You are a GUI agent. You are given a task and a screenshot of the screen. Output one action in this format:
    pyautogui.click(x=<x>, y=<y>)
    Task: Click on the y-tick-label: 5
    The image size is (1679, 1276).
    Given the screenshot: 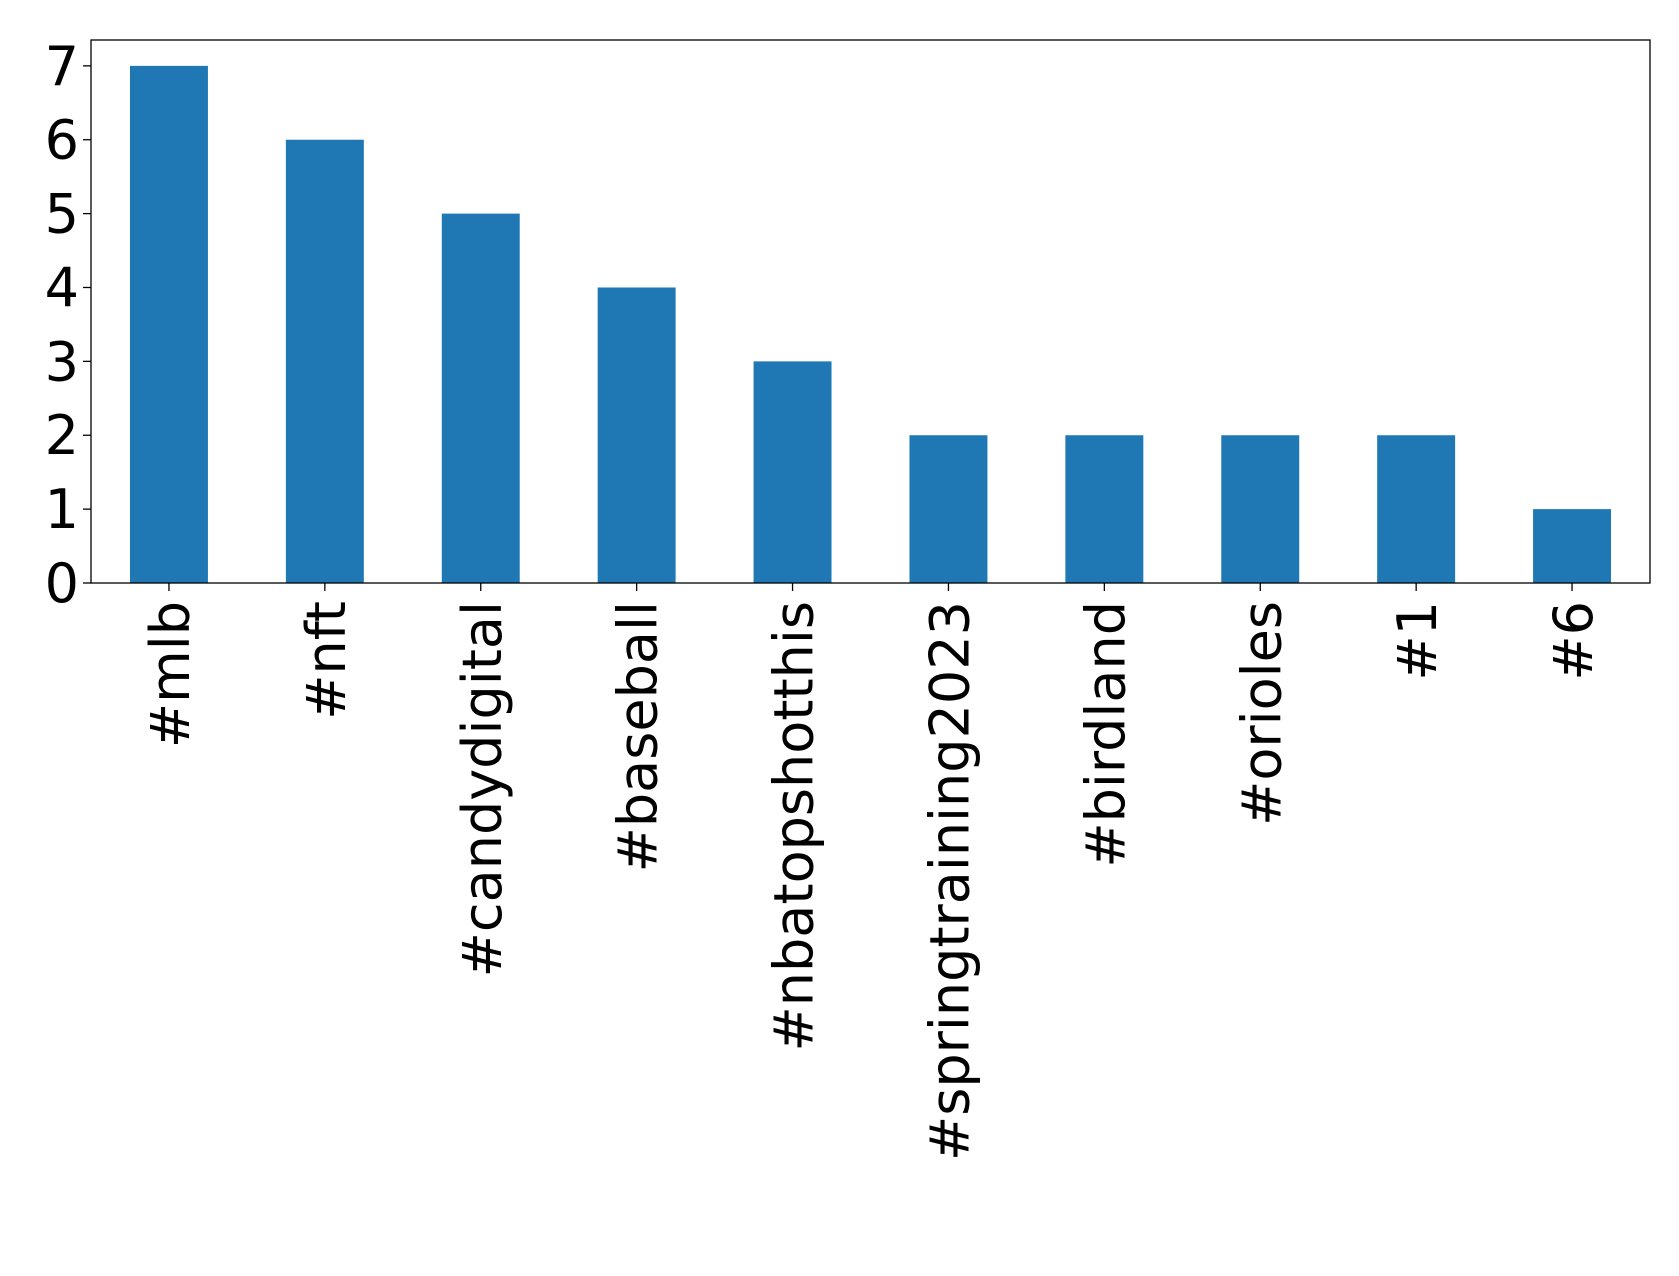 What is the action you would take?
    pyautogui.click(x=62, y=214)
    